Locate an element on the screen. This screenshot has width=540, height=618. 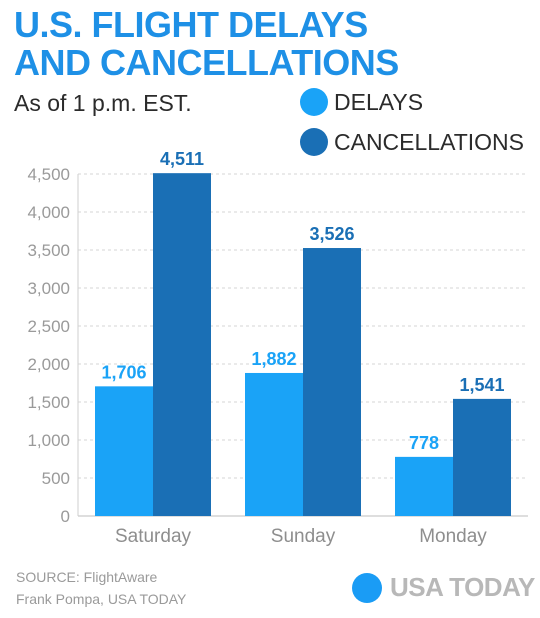
category-label: Monday is located at coordinates (453, 536).